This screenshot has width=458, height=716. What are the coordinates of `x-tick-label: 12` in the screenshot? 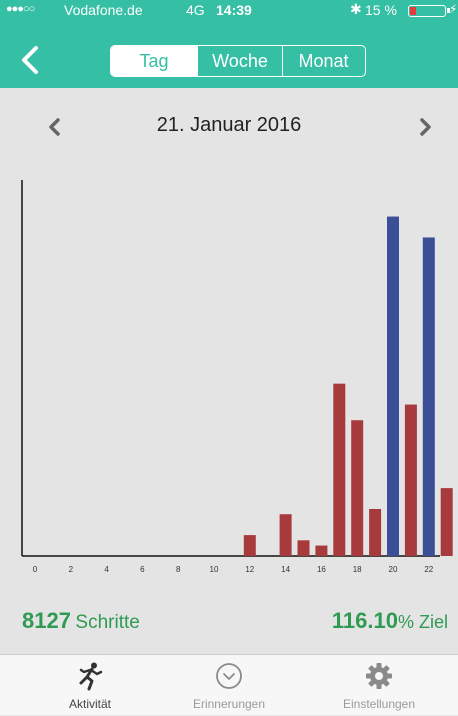 It's located at (249, 569).